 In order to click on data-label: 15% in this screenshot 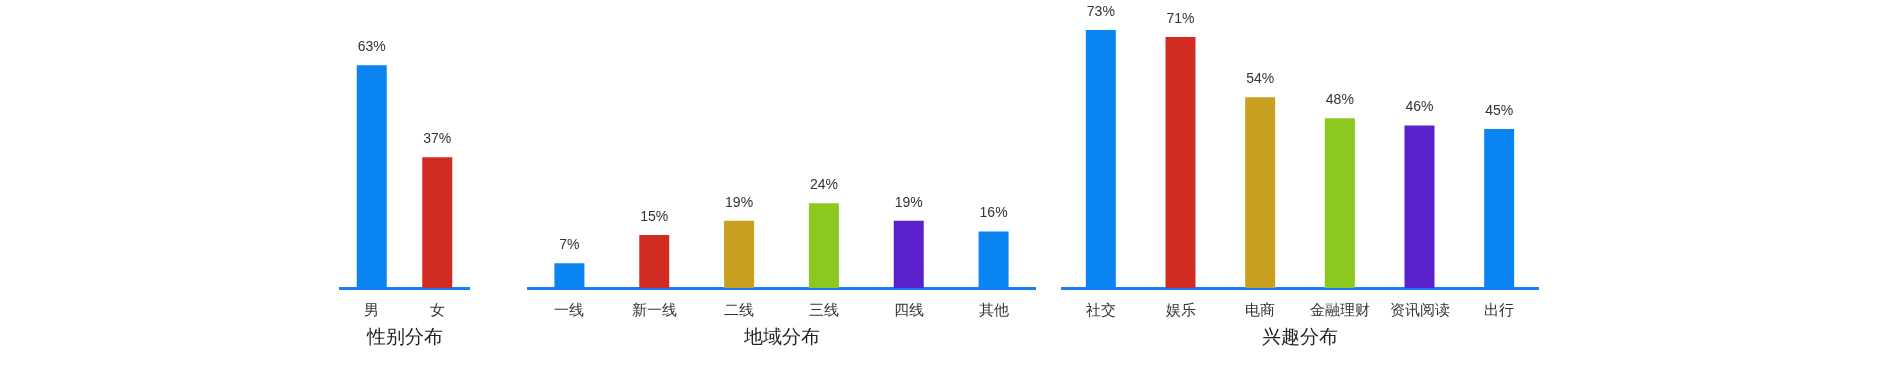, I will do `click(654, 215)`.